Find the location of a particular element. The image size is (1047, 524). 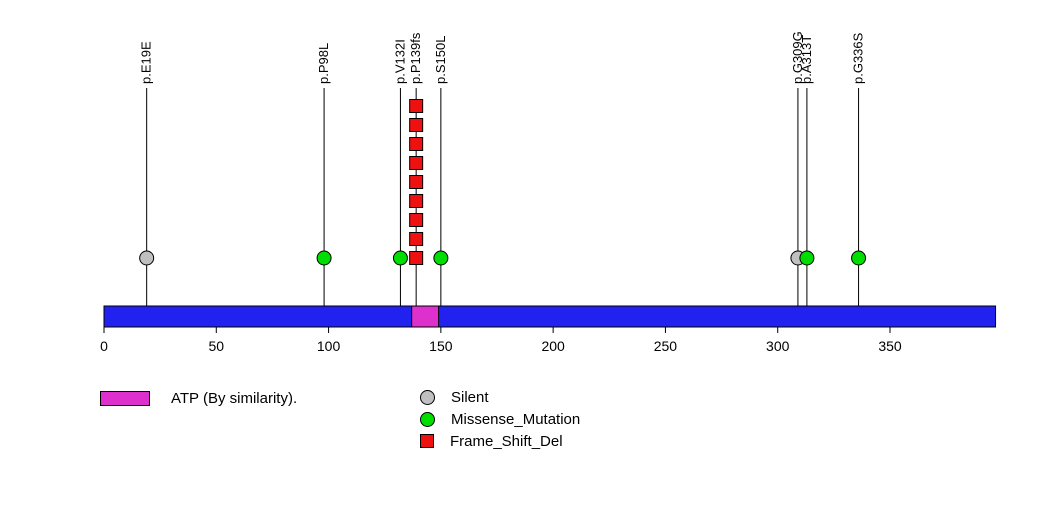

axis-tick-label: 300 is located at coordinates (778, 346).